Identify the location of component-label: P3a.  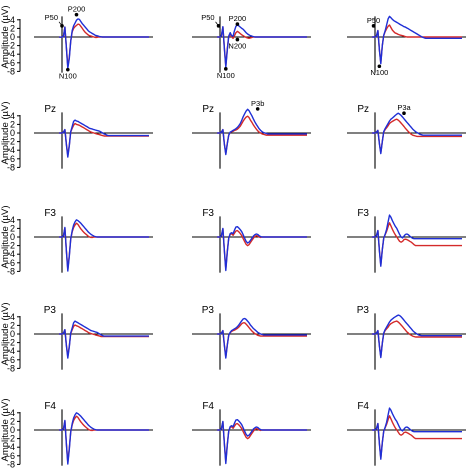
(404, 107).